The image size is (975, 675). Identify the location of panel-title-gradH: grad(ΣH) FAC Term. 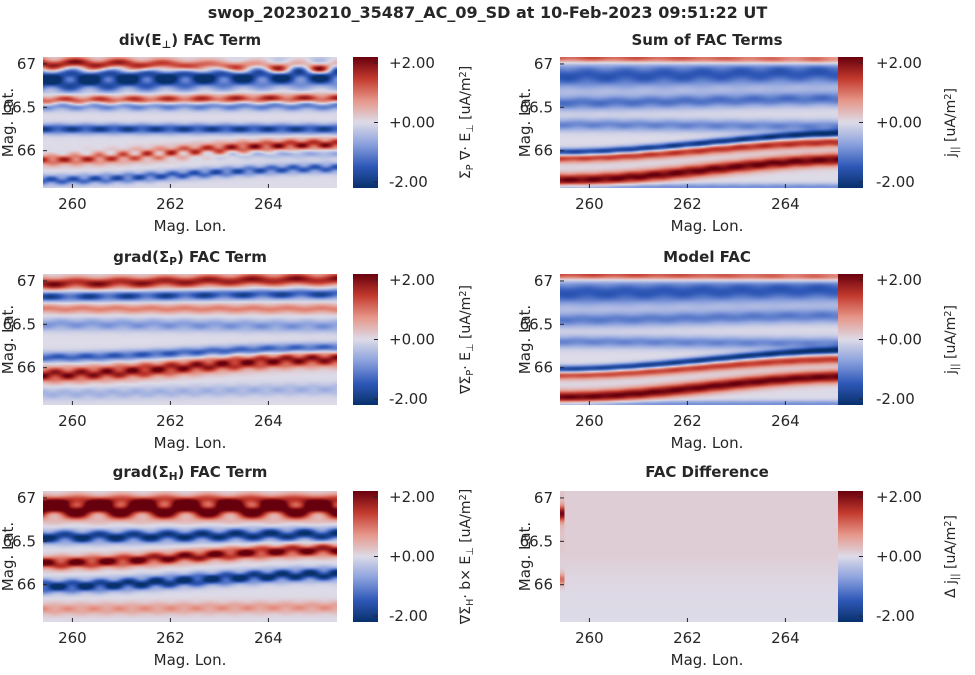
(190, 473).